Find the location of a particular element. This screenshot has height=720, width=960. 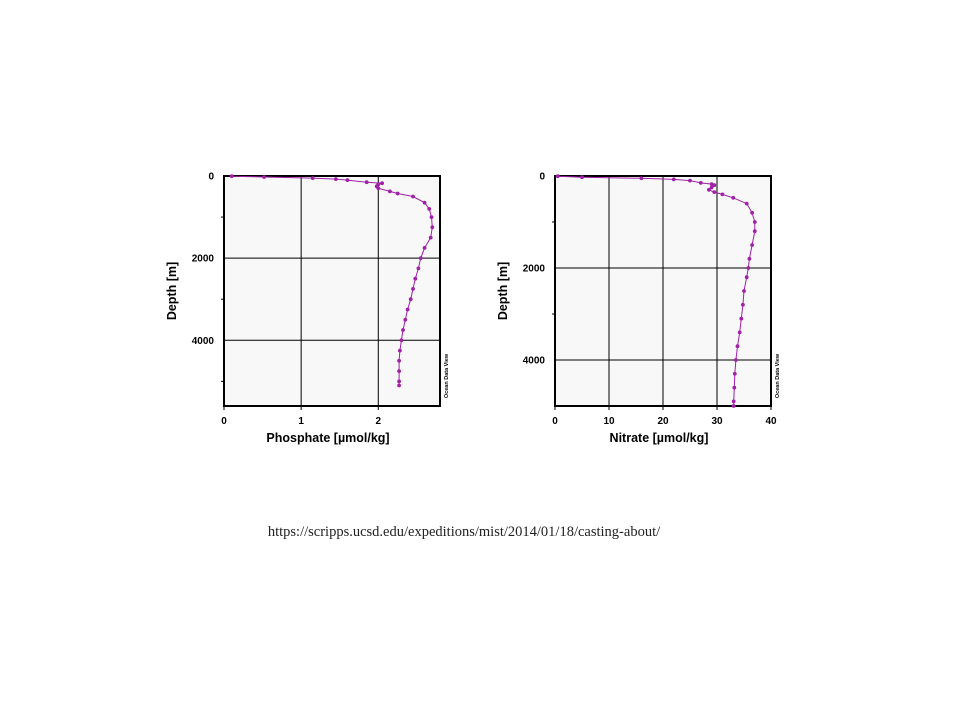

x-tick-label: 30 is located at coordinates (717, 421).